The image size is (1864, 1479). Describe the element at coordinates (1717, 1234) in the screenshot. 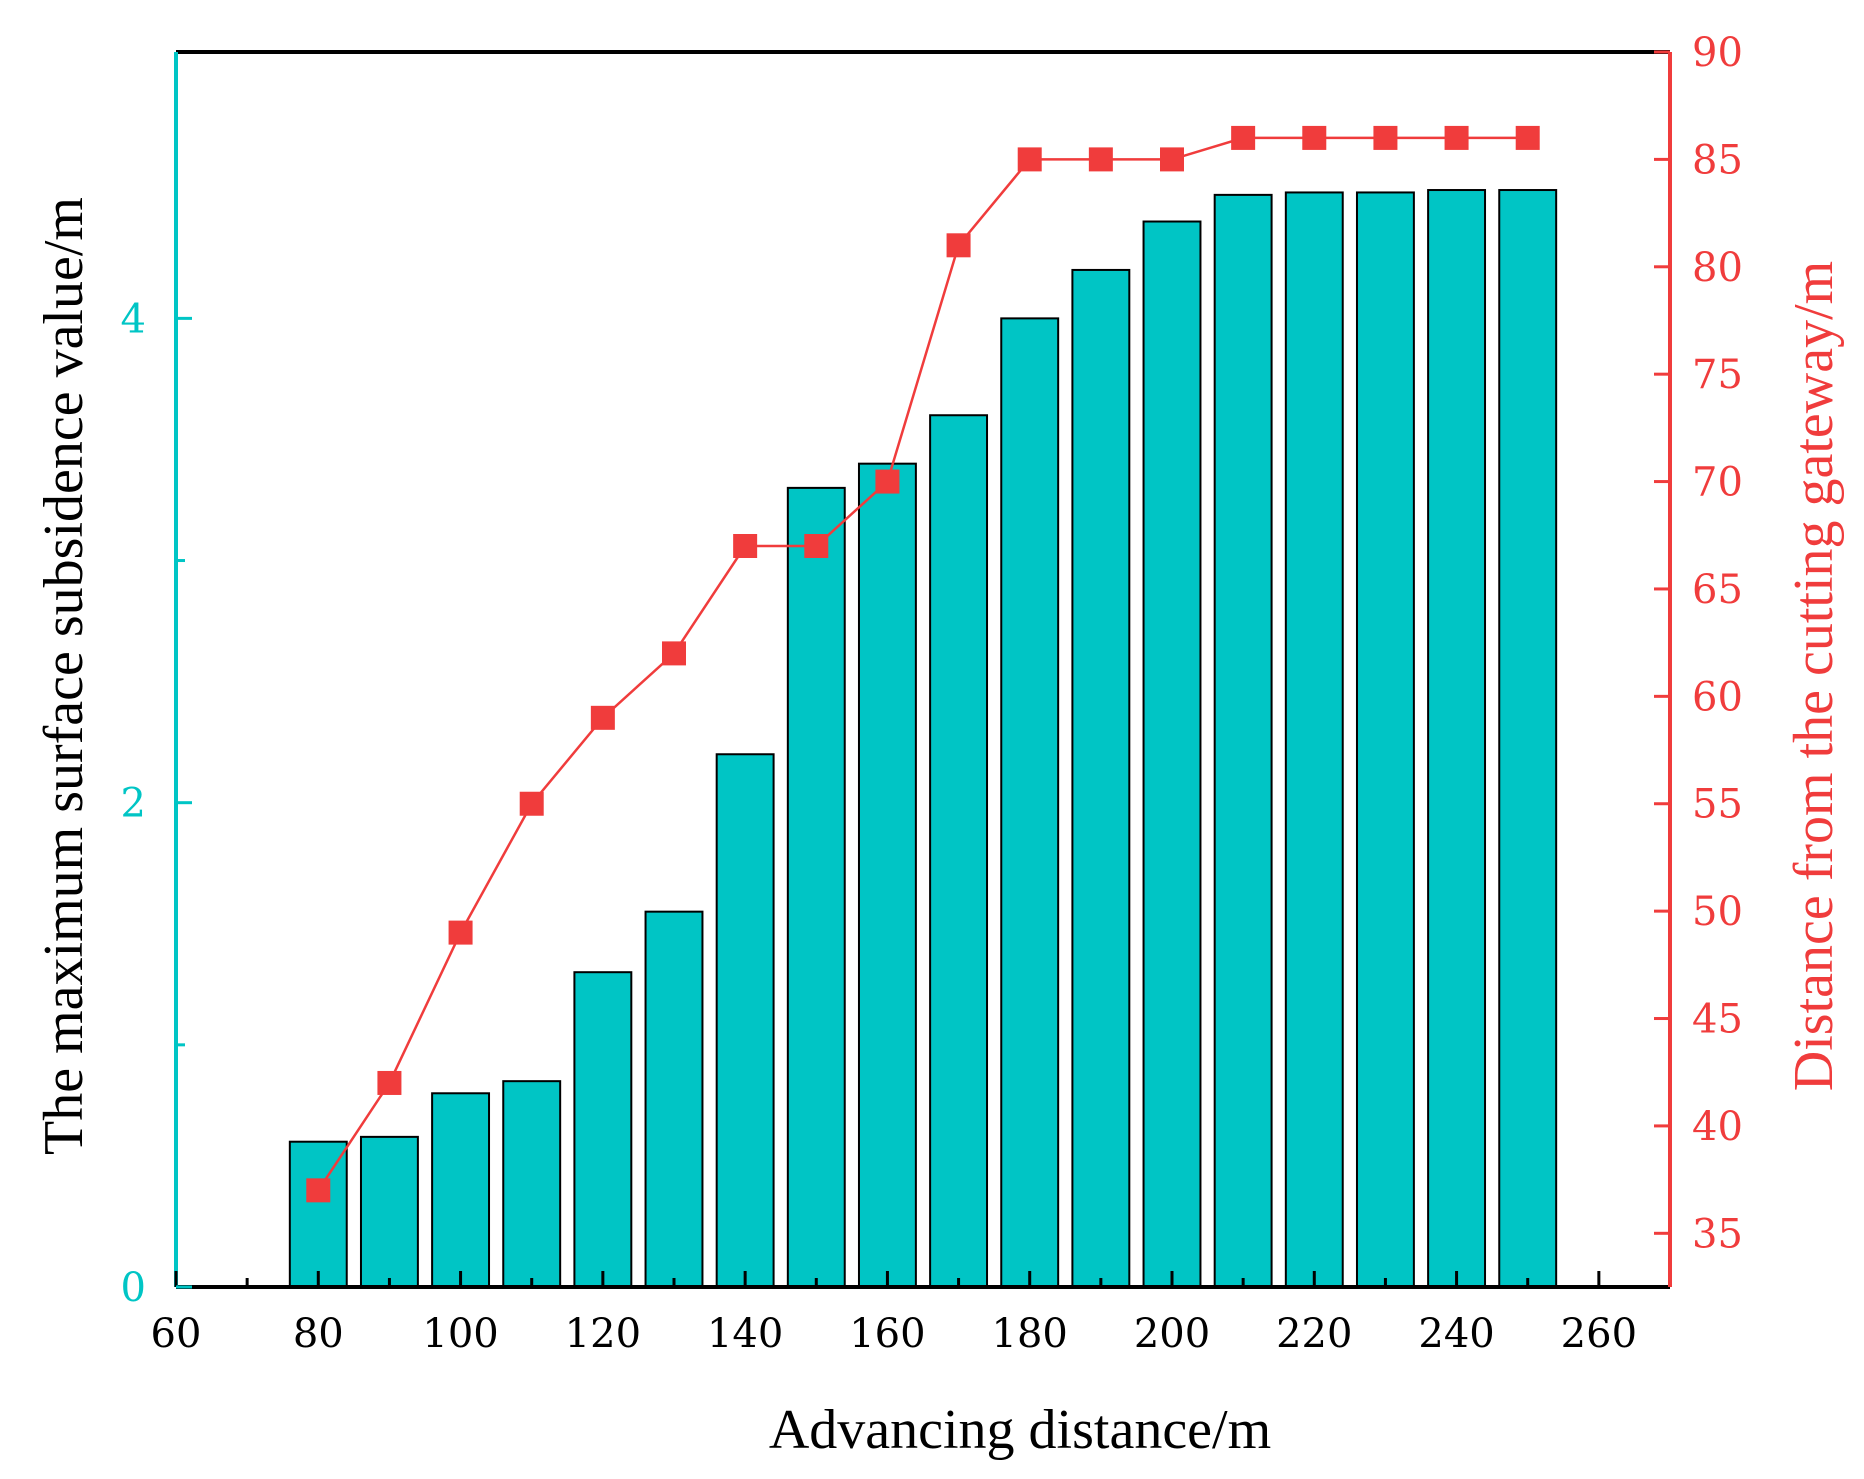

I see `right-y-tick-label-35: 35` at that location.